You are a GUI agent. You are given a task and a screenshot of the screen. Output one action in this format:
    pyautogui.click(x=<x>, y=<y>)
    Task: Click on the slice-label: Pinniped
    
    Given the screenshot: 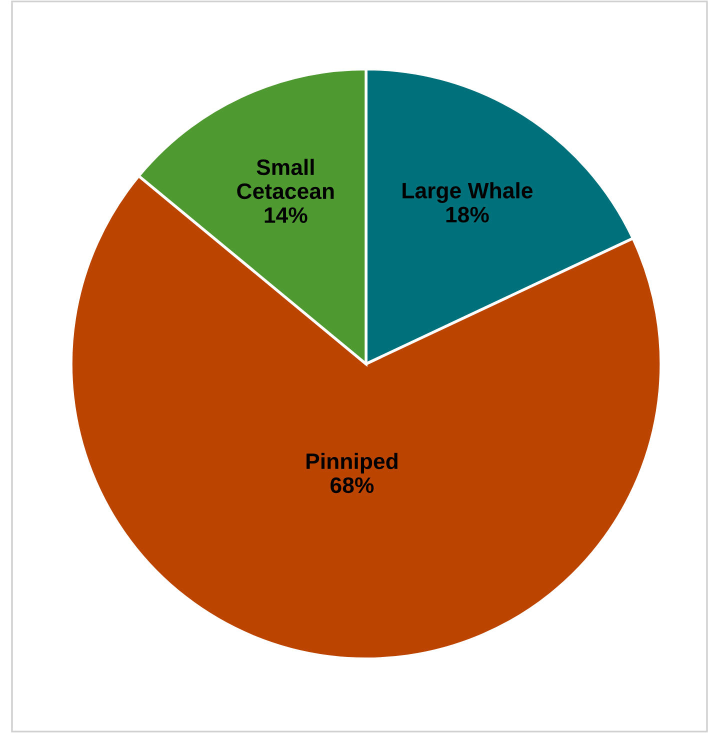 What is the action you would take?
    pyautogui.click(x=352, y=463)
    